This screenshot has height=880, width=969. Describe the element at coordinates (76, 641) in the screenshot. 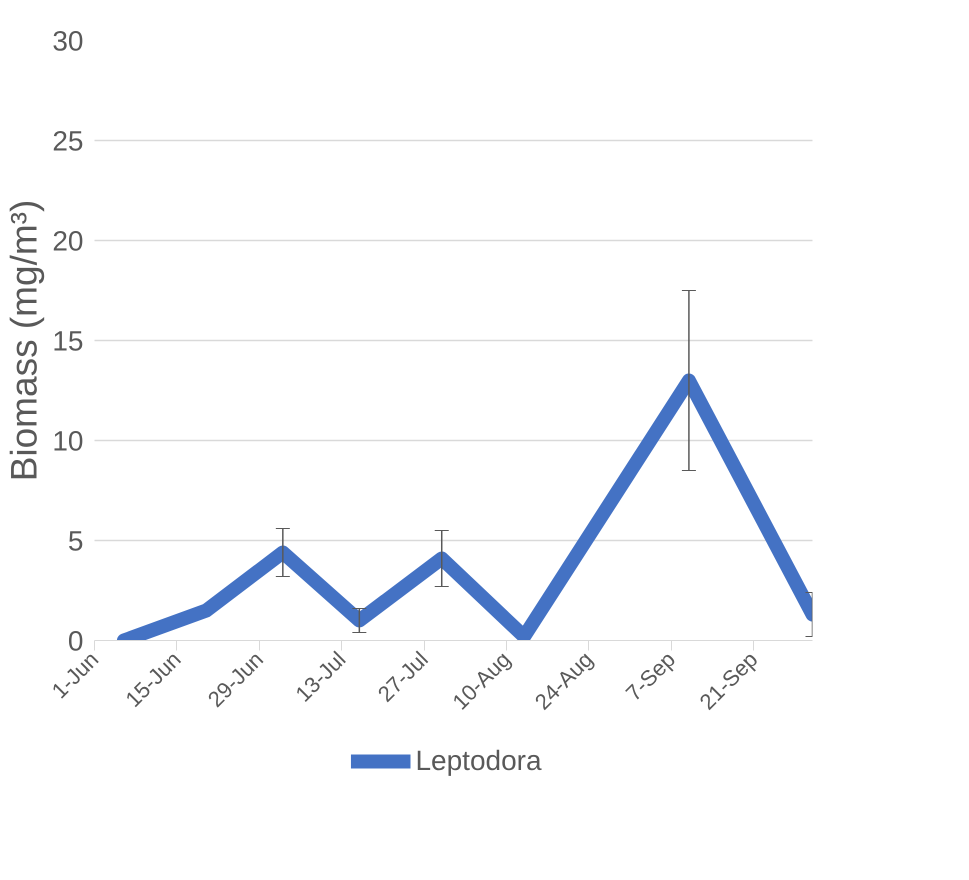

I see `y-tick-label: 0` at that location.